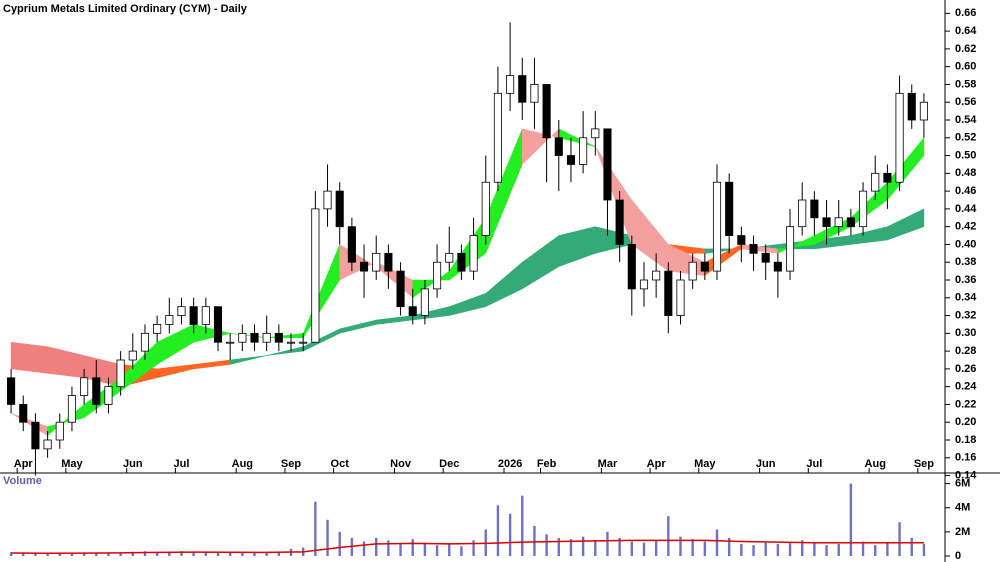 This screenshot has width=1000, height=562. I want to click on y-tick-label: 0.52, so click(965, 138).